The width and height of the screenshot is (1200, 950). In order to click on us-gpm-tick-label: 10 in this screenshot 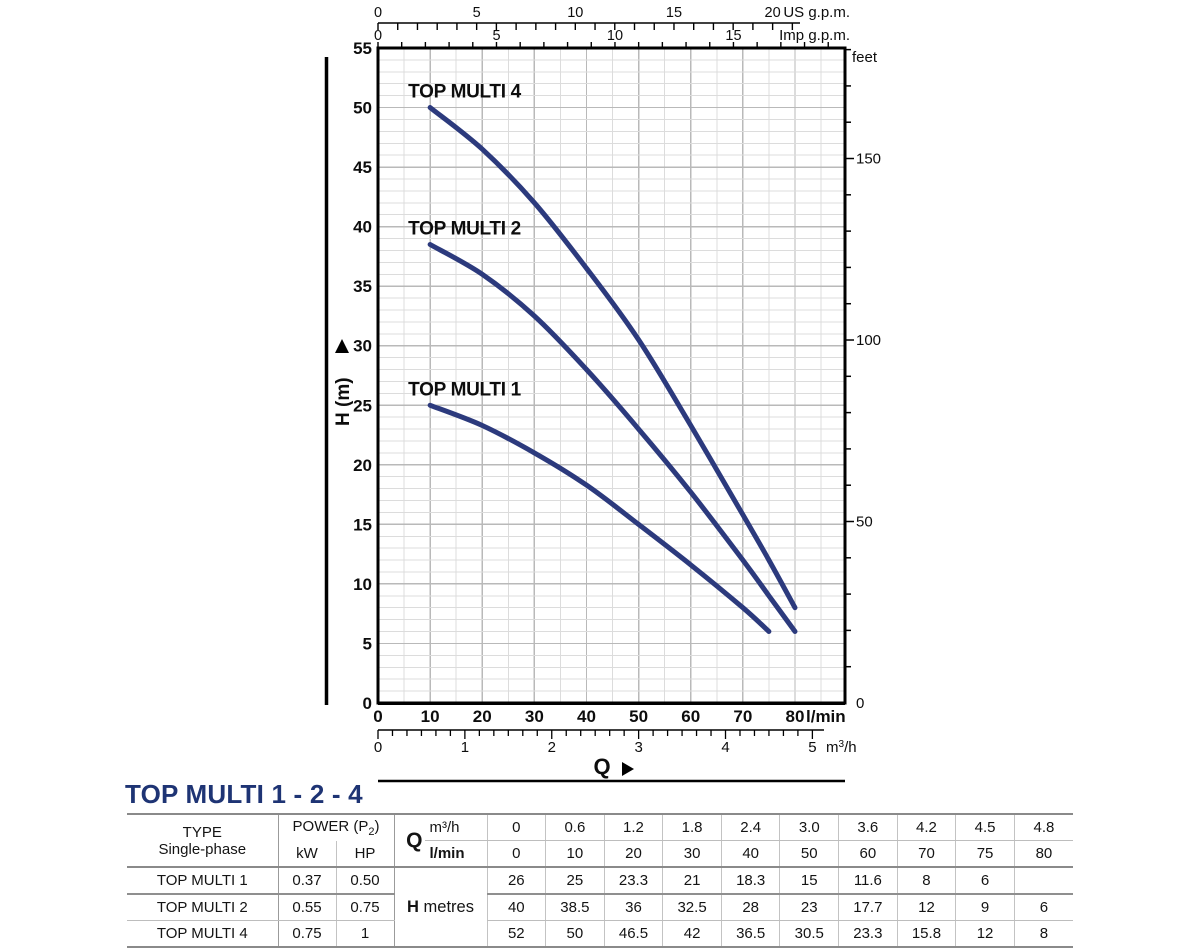, I will do `click(575, 13)`.